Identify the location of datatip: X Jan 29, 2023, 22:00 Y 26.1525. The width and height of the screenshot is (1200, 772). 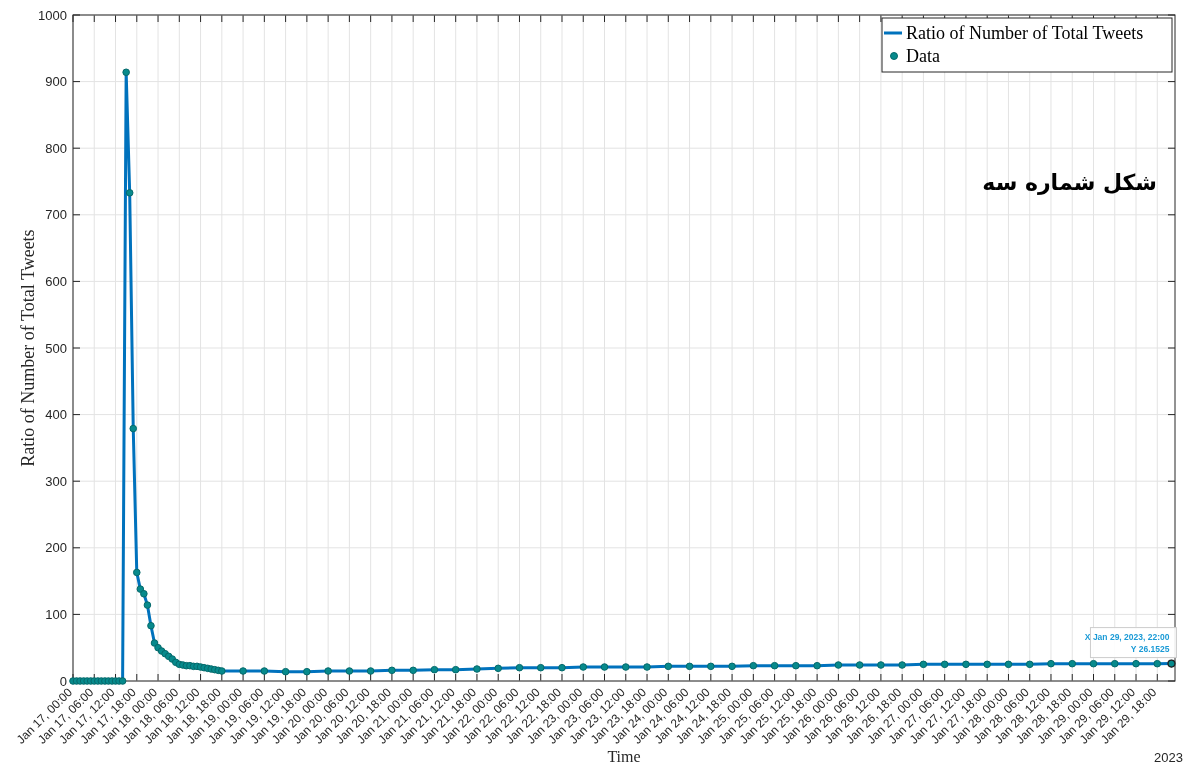
(1130, 647).